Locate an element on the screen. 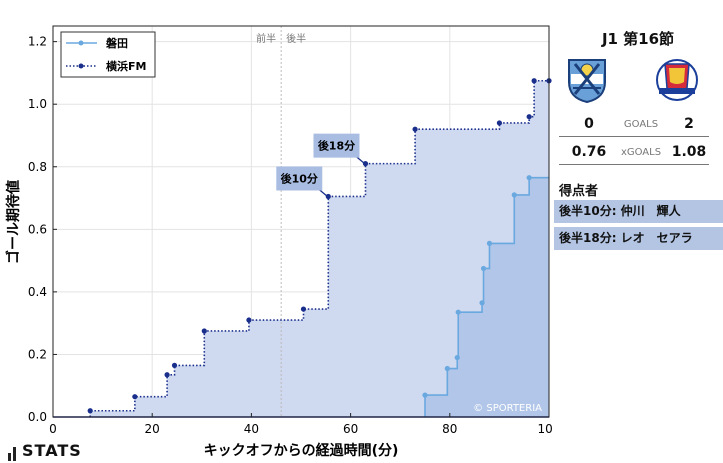 This screenshot has height=463, width=723. scorer-item: 後半10分: 仲川 輝人 is located at coordinates (638, 211).